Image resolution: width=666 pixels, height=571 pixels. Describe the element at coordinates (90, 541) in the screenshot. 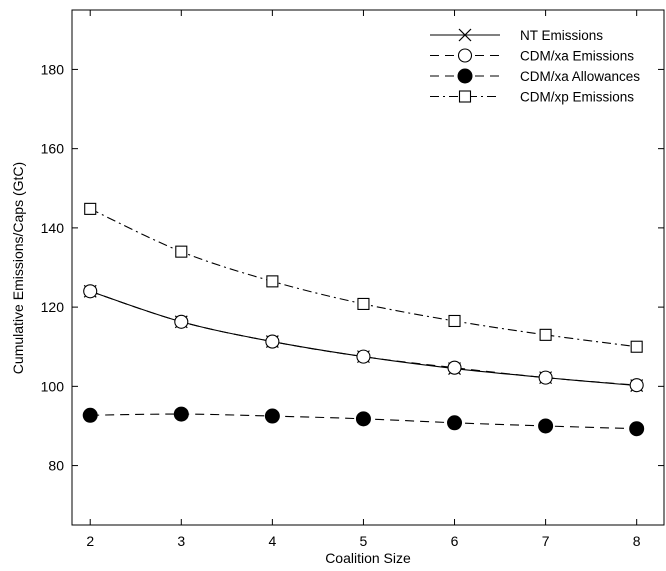

I see `x-tick-label: 2` at that location.